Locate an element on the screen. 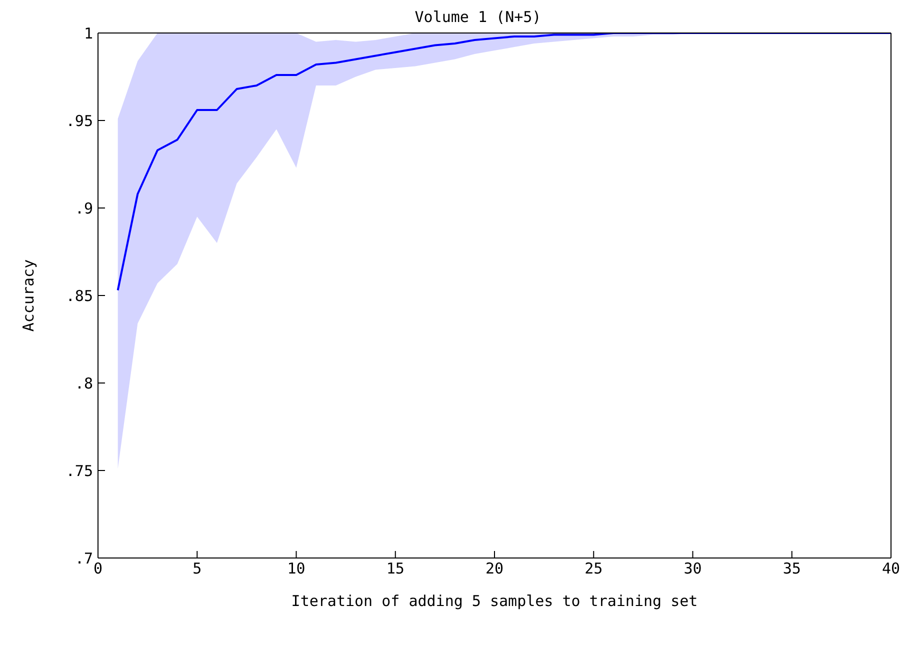 The width and height of the screenshot is (923, 651). y-tick-label: 1 is located at coordinates (88, 33).